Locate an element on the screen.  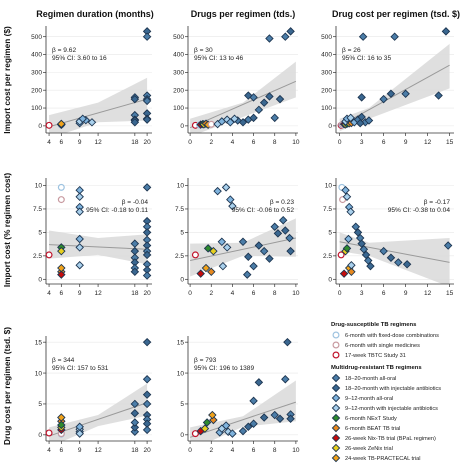
x-tick-label: 0 is located at coordinates (340, 142).